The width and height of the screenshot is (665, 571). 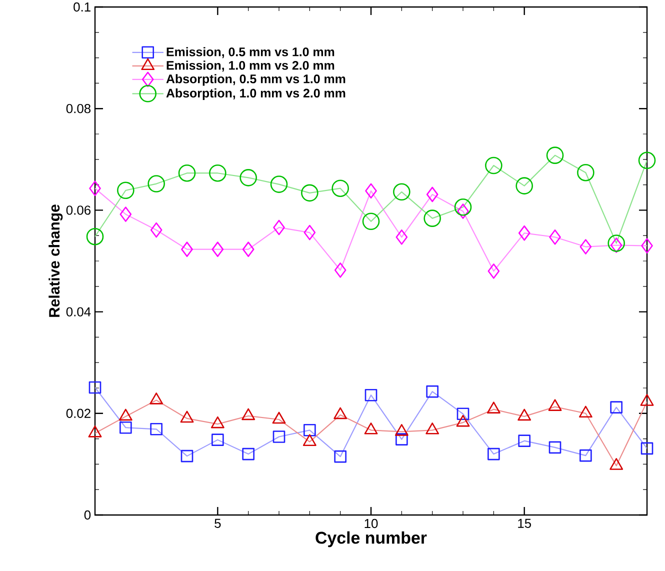 I want to click on y-tick-label: 0.02, so click(x=78, y=413).